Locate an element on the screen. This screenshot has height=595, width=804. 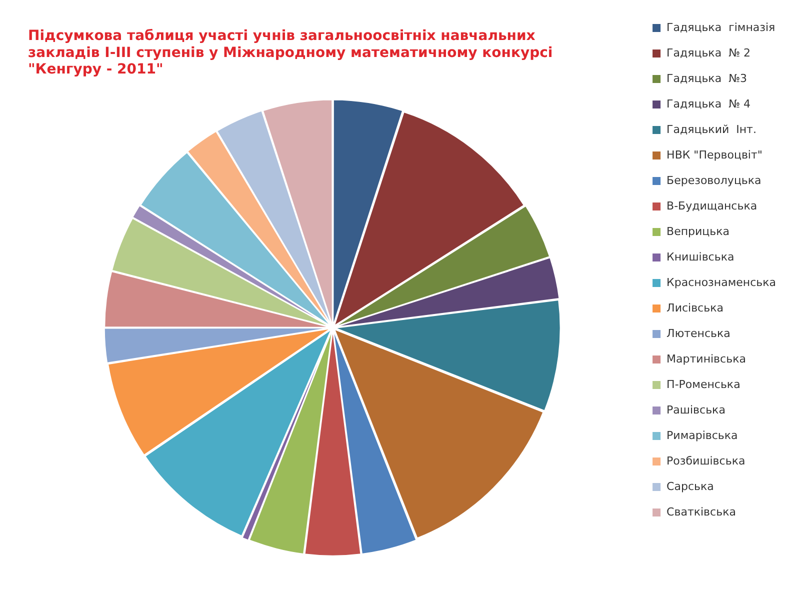
legend-label: Гадяцька № 4 is located at coordinates (708, 103).